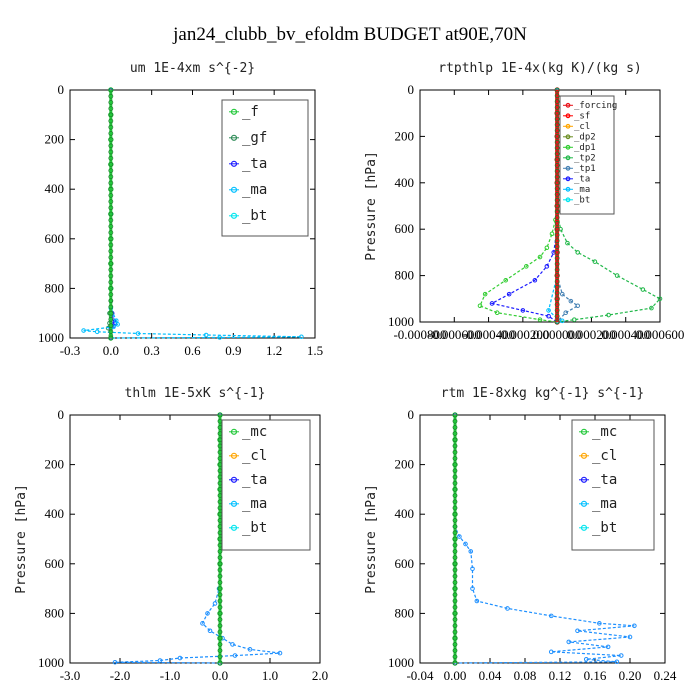 Image resolution: width=700 pixels, height=700 pixels. I want to click on panel-title: um 1E-4xm s^{-2}, so click(192, 68).